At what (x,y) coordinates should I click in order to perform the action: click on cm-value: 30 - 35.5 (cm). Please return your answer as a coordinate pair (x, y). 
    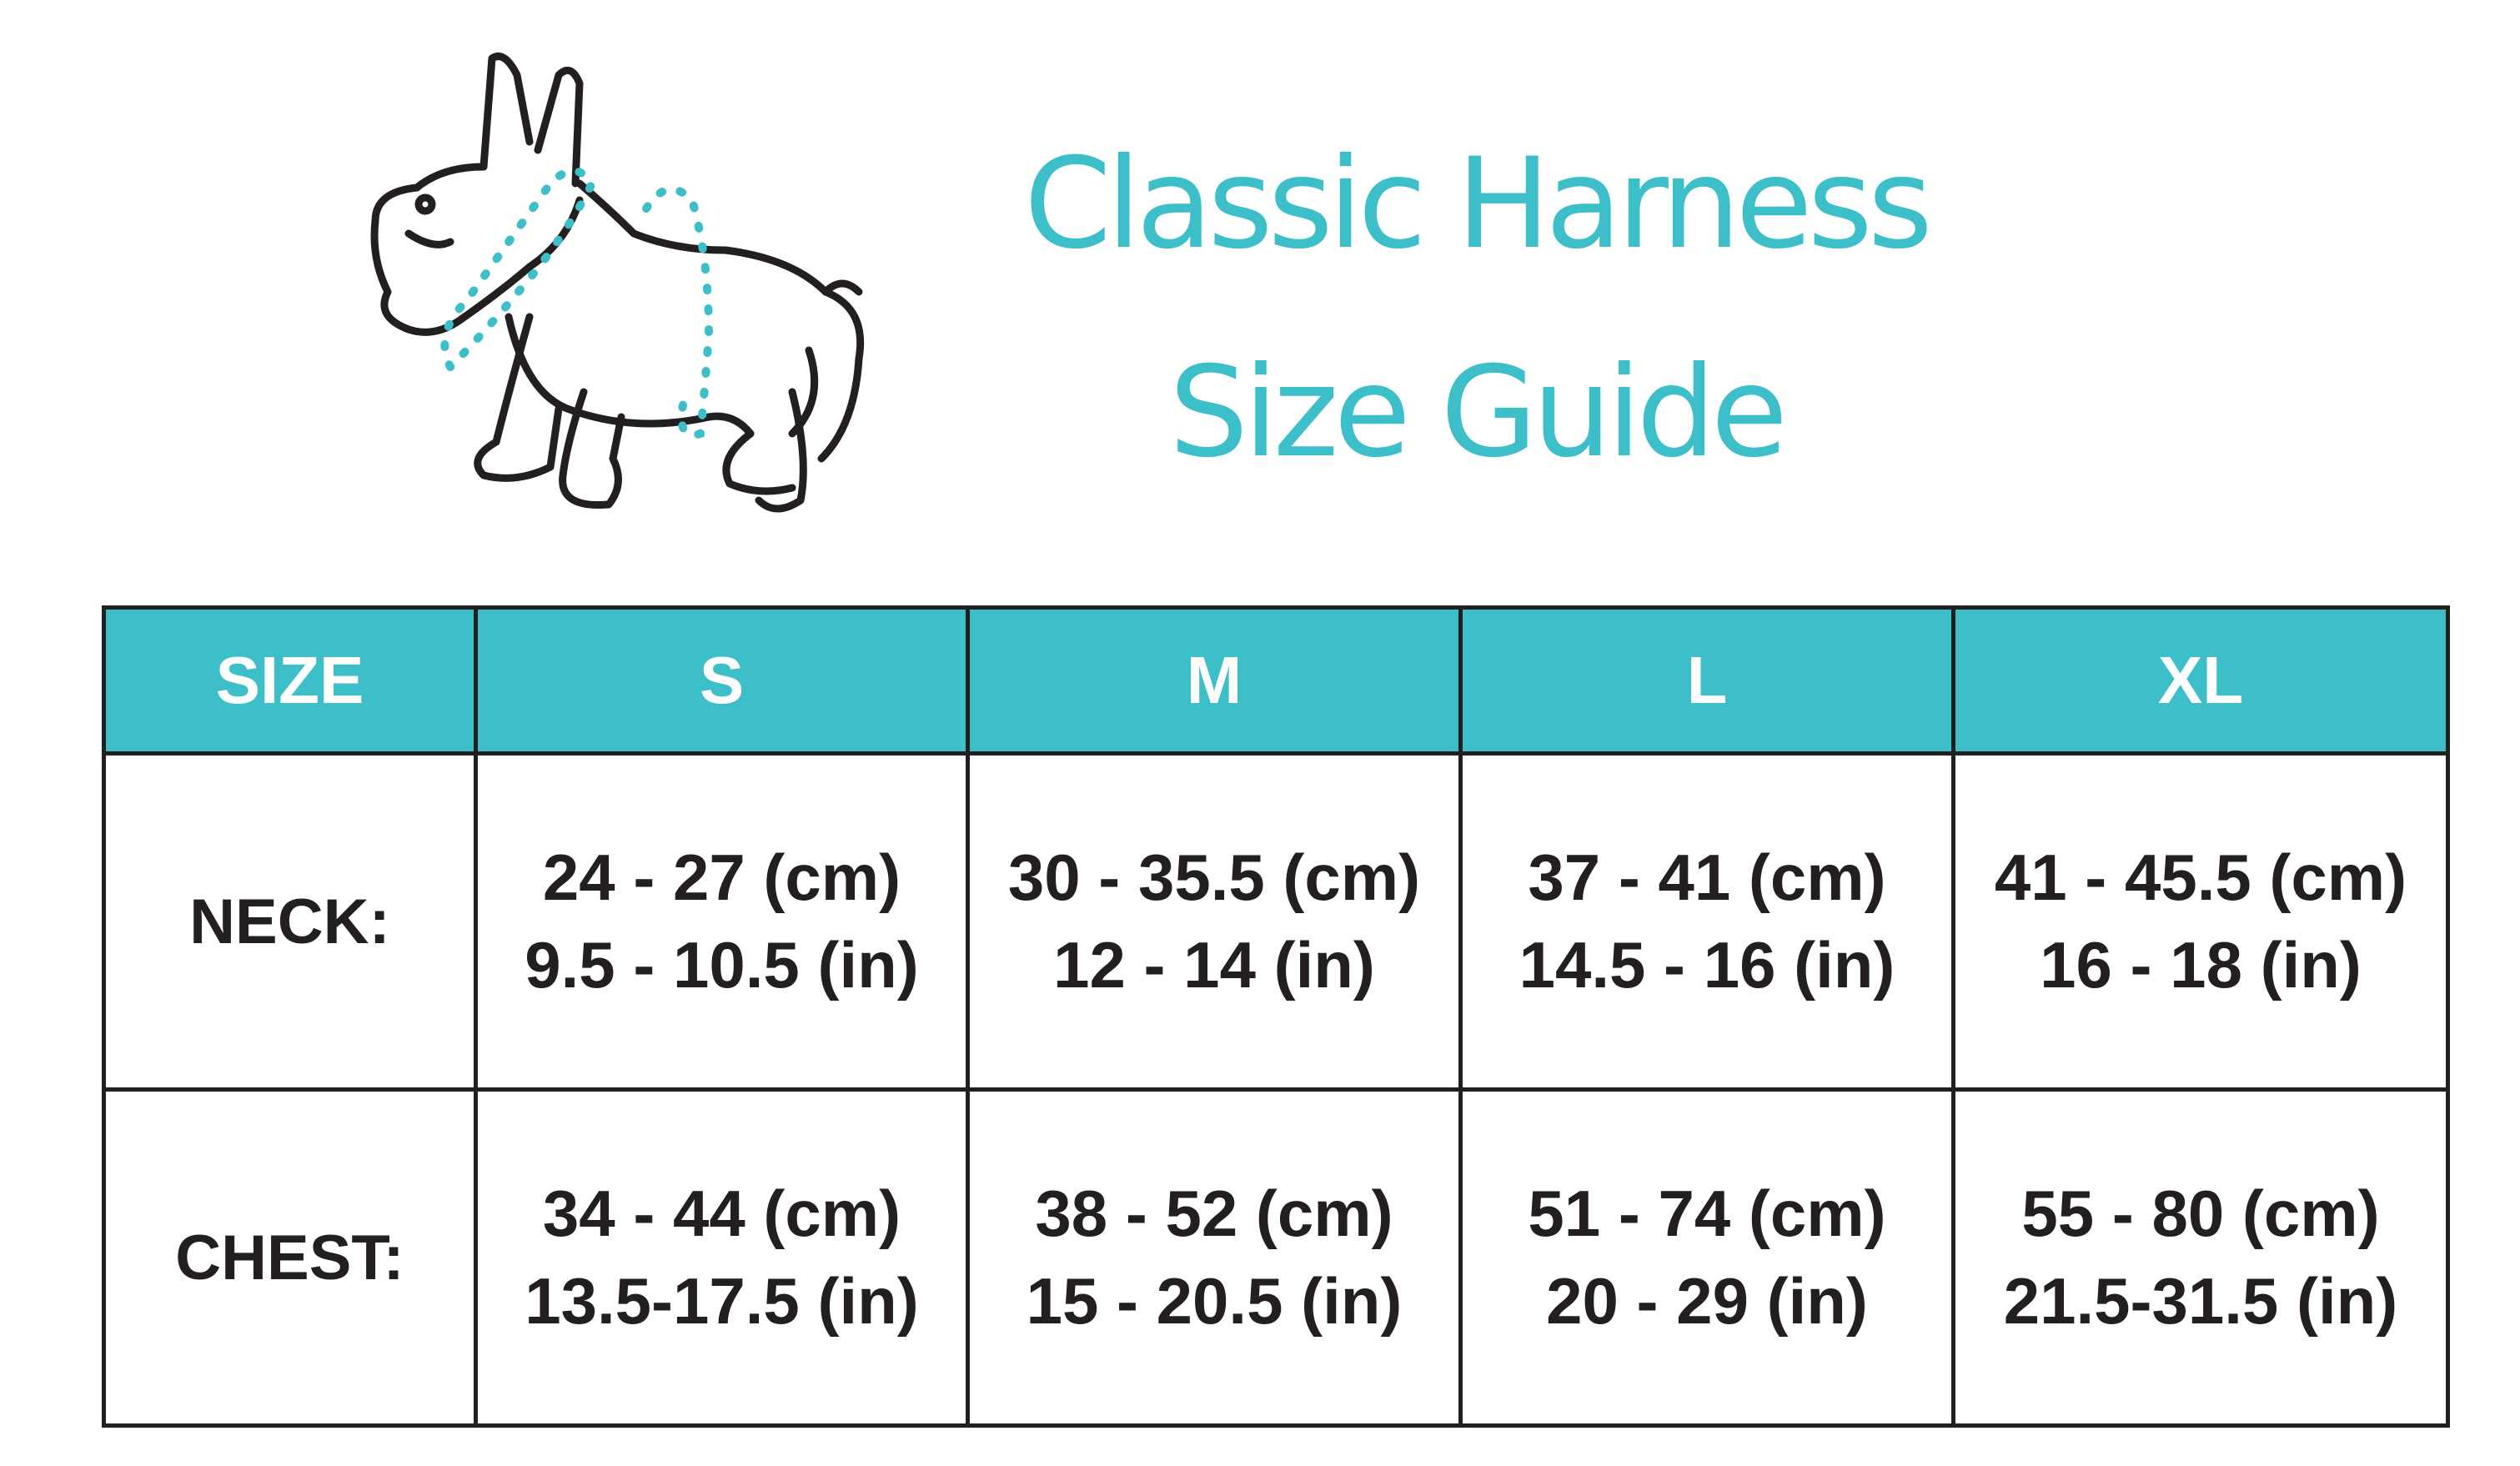
    Looking at the image, I should click on (1214, 877).